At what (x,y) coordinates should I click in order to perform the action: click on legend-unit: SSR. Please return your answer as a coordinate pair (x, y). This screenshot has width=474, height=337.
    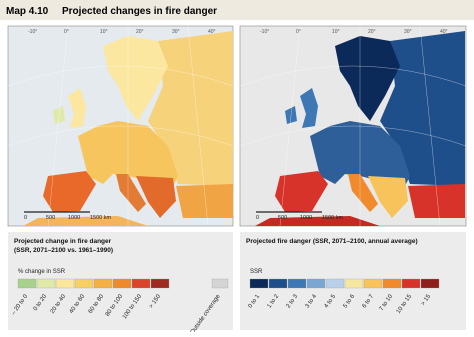
    Looking at the image, I should click on (256, 272).